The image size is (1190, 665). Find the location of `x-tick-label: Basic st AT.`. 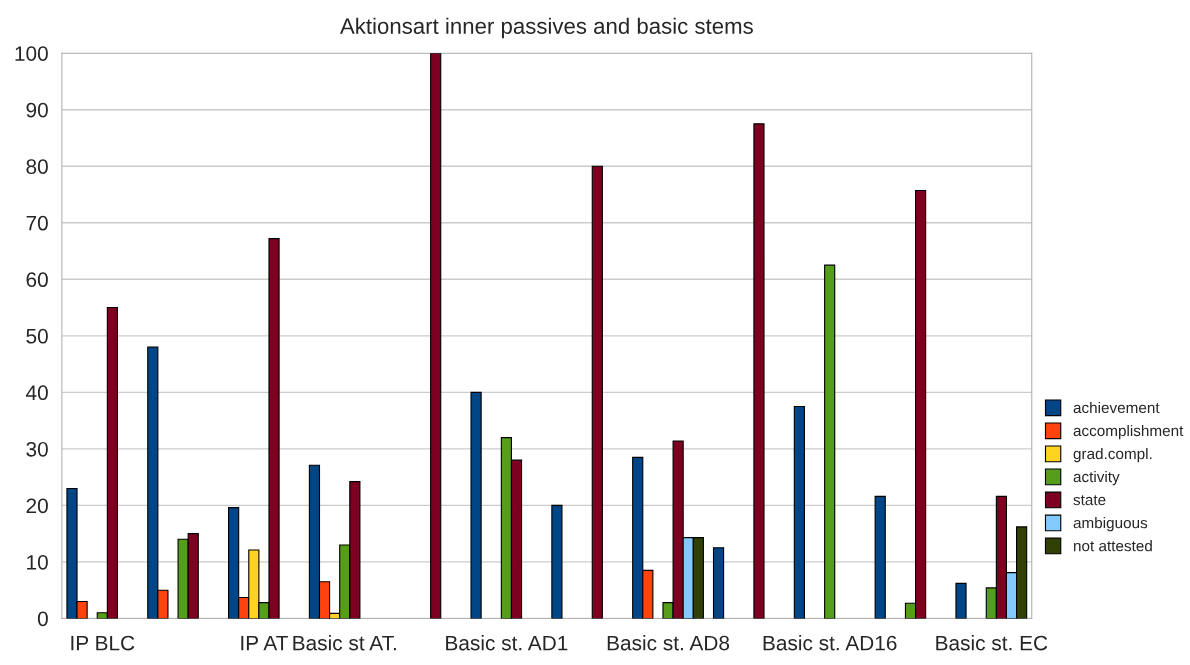

x-tick-label: Basic st AT. is located at coordinates (344, 643).